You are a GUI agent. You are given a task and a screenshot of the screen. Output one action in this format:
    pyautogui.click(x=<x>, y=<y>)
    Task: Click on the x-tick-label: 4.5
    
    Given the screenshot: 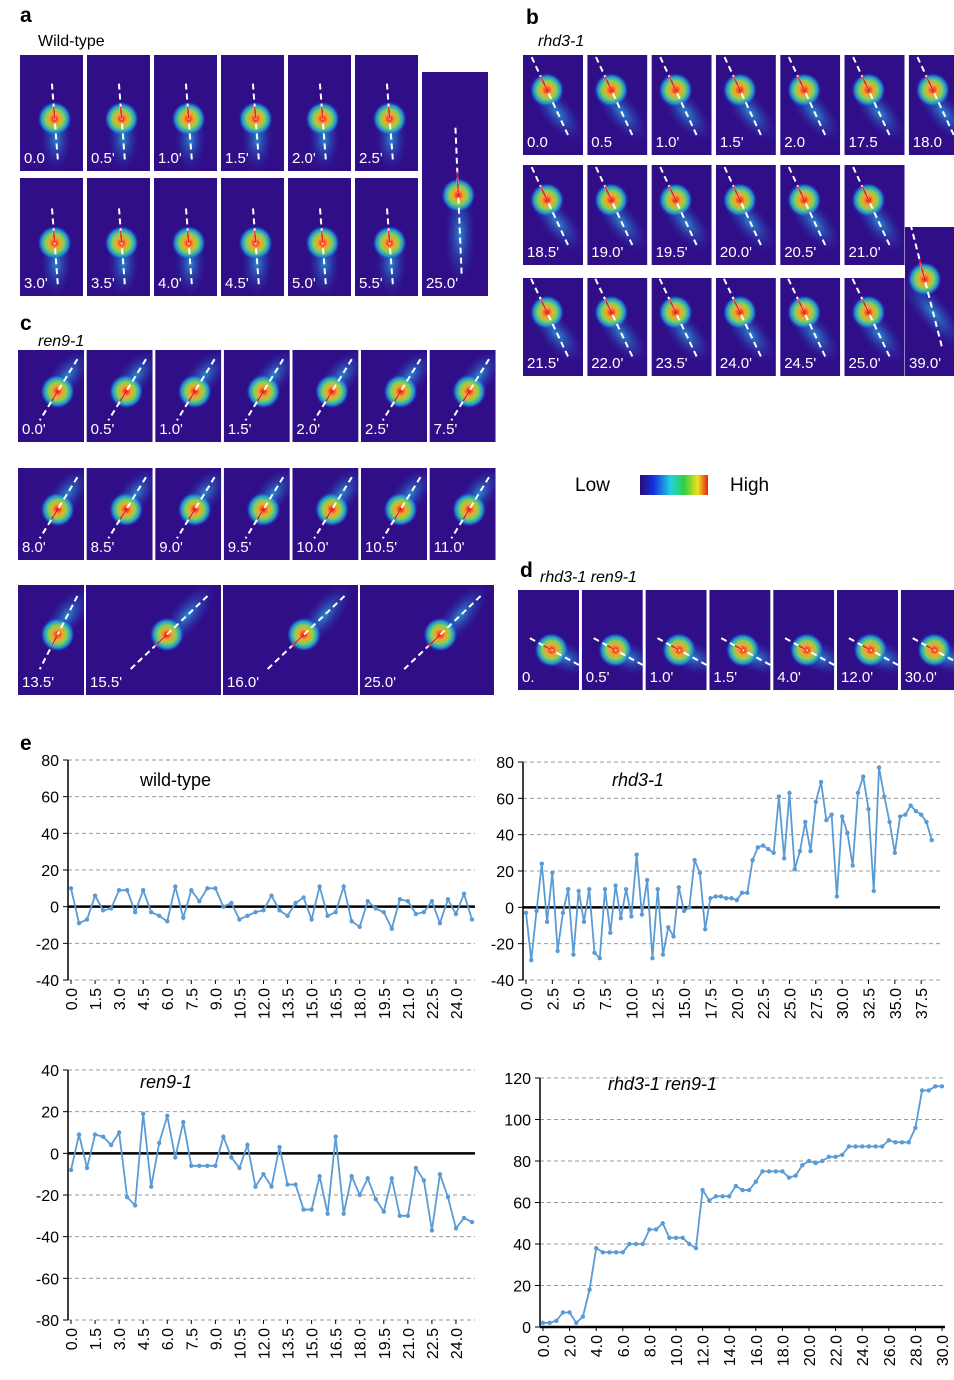 What is the action you would take?
    pyautogui.click(x=144, y=1339)
    